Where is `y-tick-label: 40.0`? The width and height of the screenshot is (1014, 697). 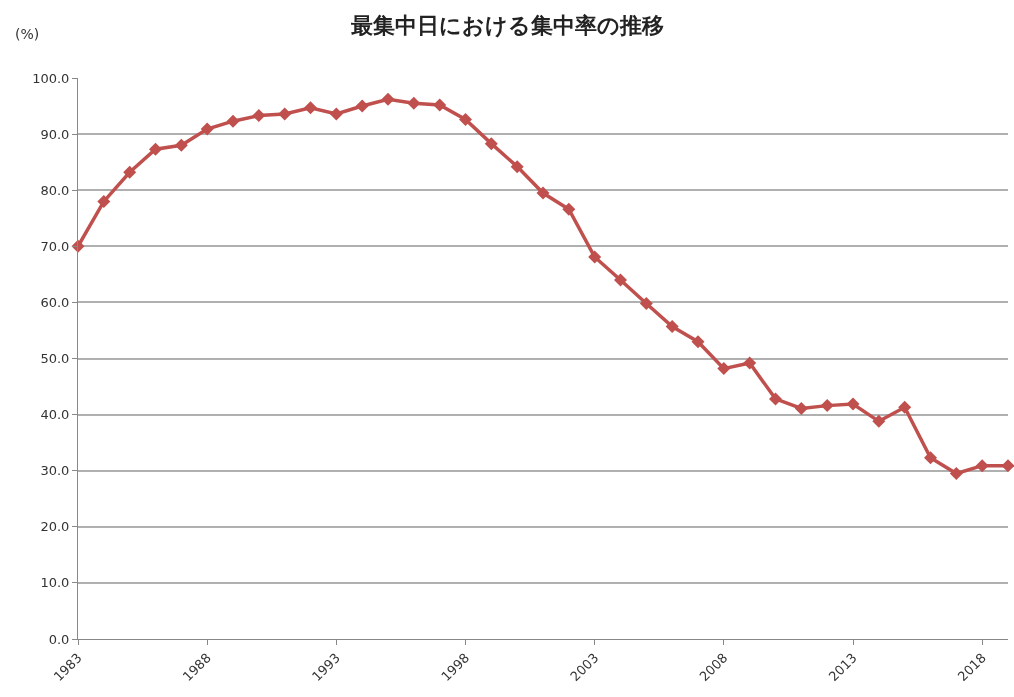
y-tick-label: 40.0 is located at coordinates (55, 415).